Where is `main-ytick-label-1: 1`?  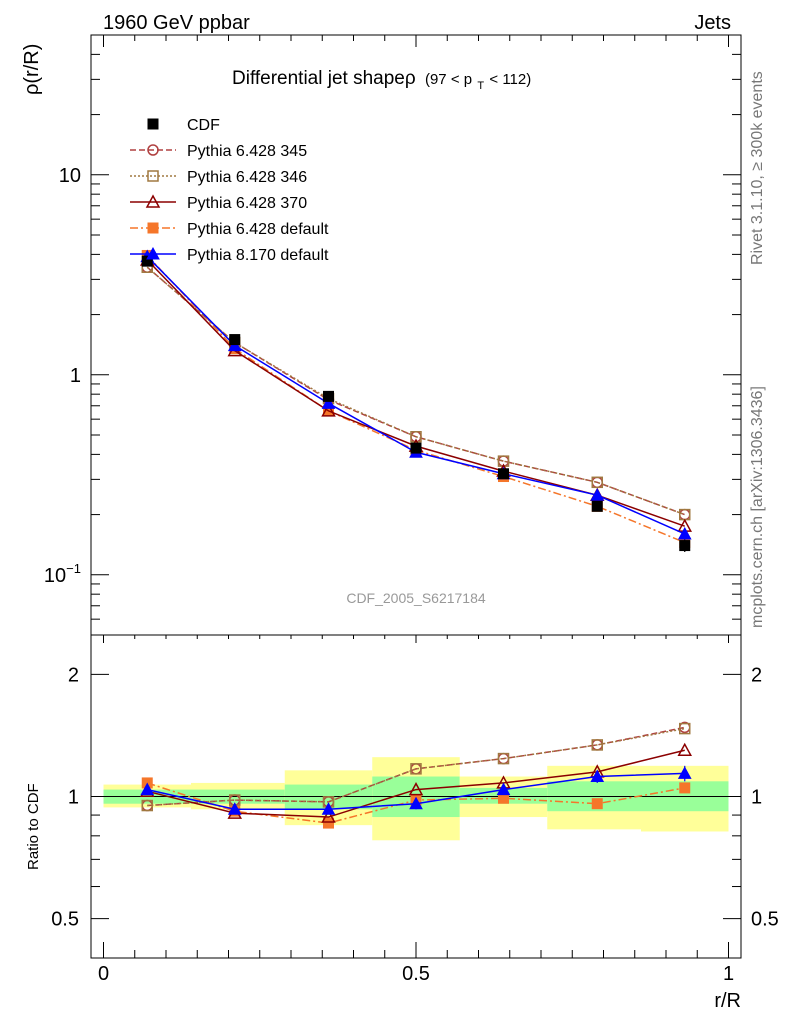
main-ytick-label-1: 1 is located at coordinates (75, 376).